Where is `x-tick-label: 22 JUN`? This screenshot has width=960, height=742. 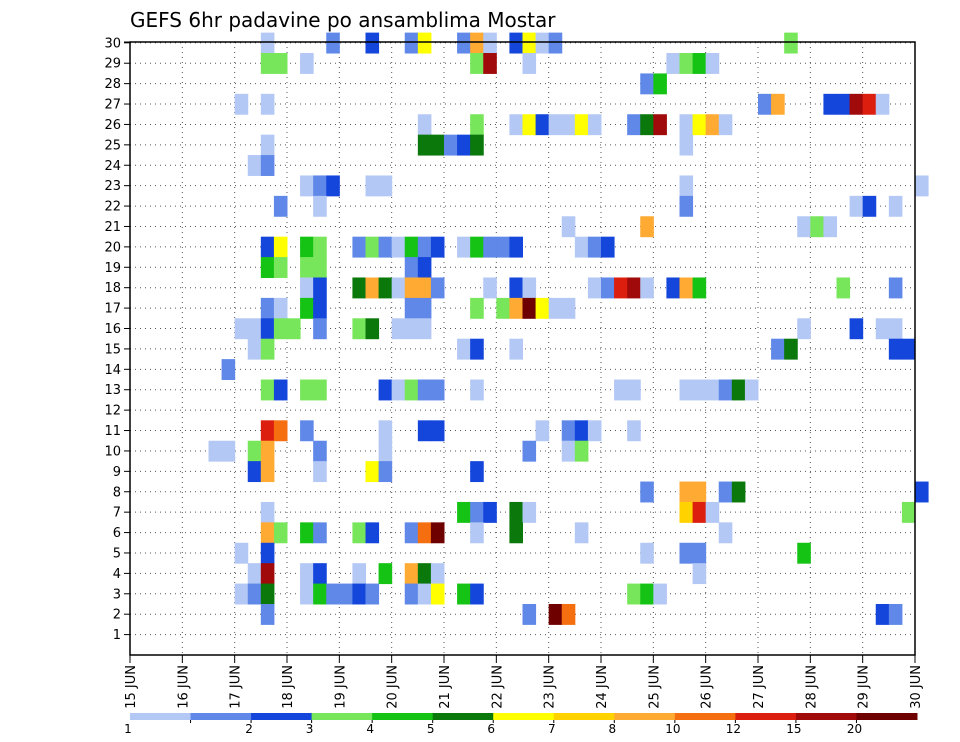 x-tick-label: 22 JUN is located at coordinates (497, 687).